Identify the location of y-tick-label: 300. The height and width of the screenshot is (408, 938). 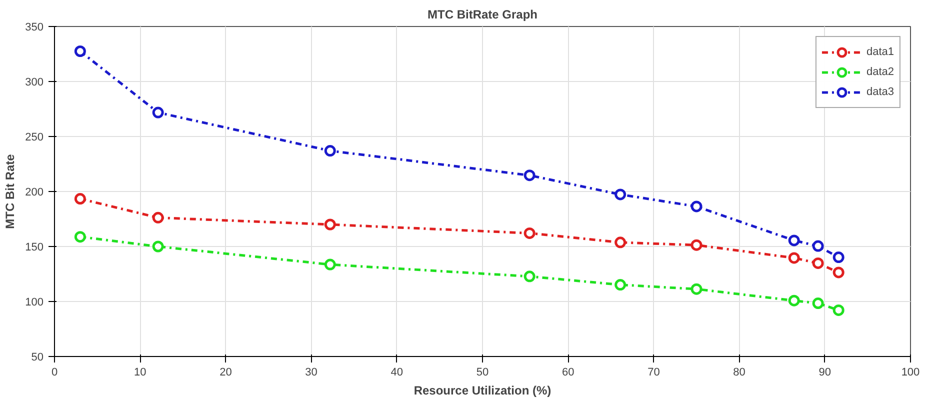
(34, 82).